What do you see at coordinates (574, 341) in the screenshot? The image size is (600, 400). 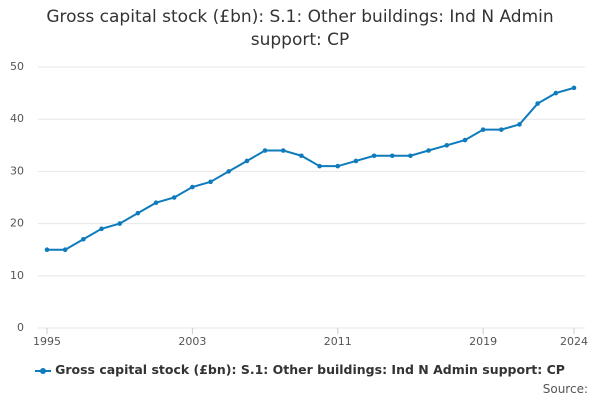 I see `x-tick-label: 2024` at bounding box center [574, 341].